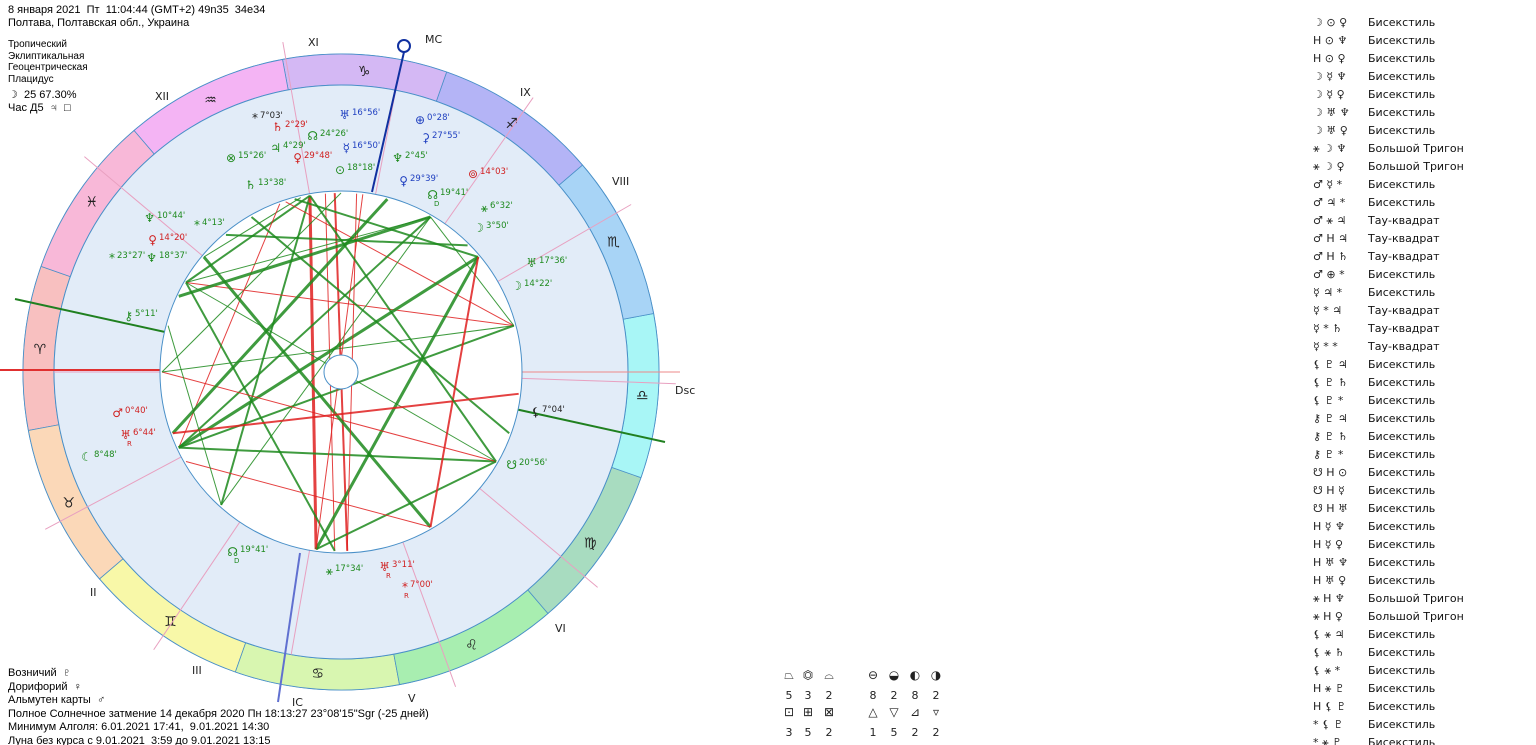  I want to click on zodiac-sign: ♑, so click(364, 72).